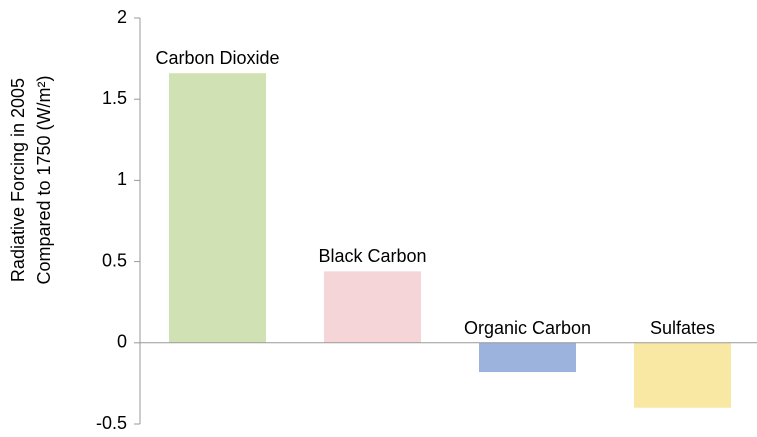 This screenshot has height=437, width=757. I want to click on y-tick-label: 0.5, so click(114, 260).